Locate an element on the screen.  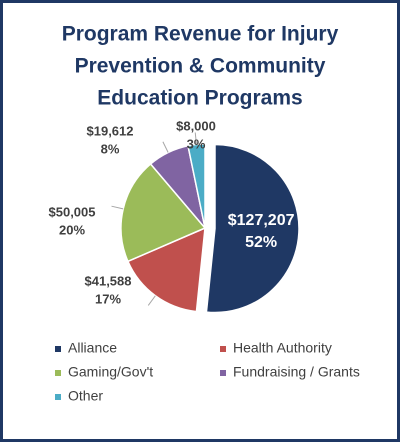
data-label: $50,005 is located at coordinates (72, 211).